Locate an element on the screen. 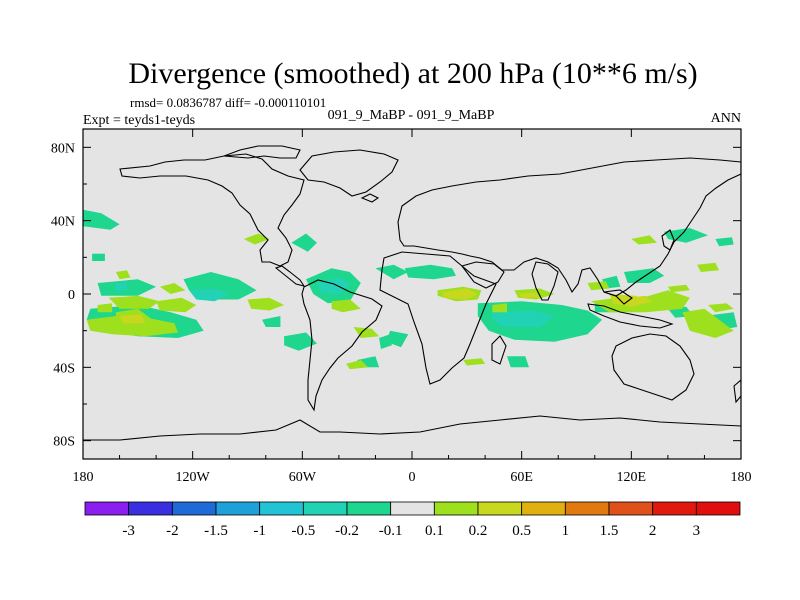  x-tick-label: 60W is located at coordinates (303, 477).